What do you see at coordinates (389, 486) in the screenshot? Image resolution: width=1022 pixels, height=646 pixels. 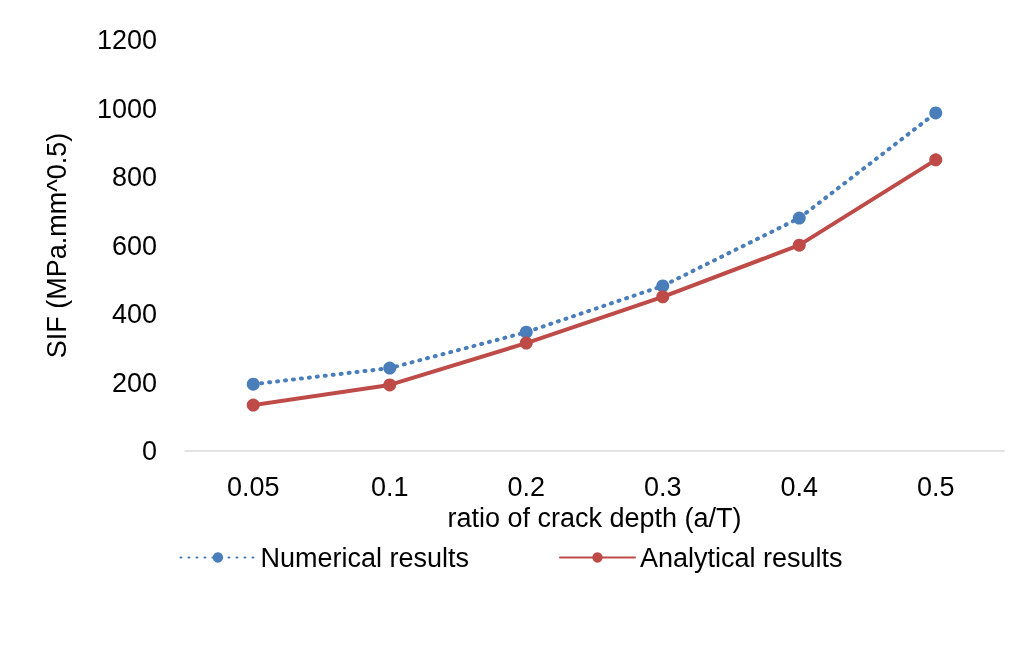 I see `x-tick-label: 0.1` at bounding box center [389, 486].